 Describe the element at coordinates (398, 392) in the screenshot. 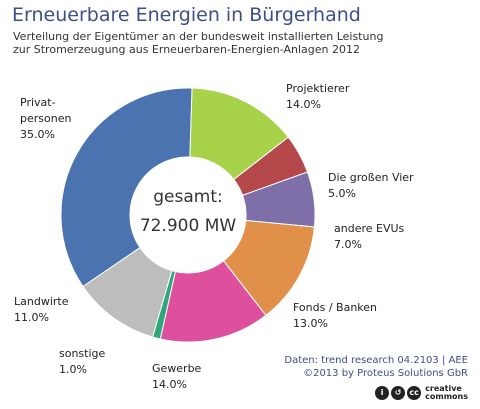

I see `share-alike-icon: ↺` at that location.